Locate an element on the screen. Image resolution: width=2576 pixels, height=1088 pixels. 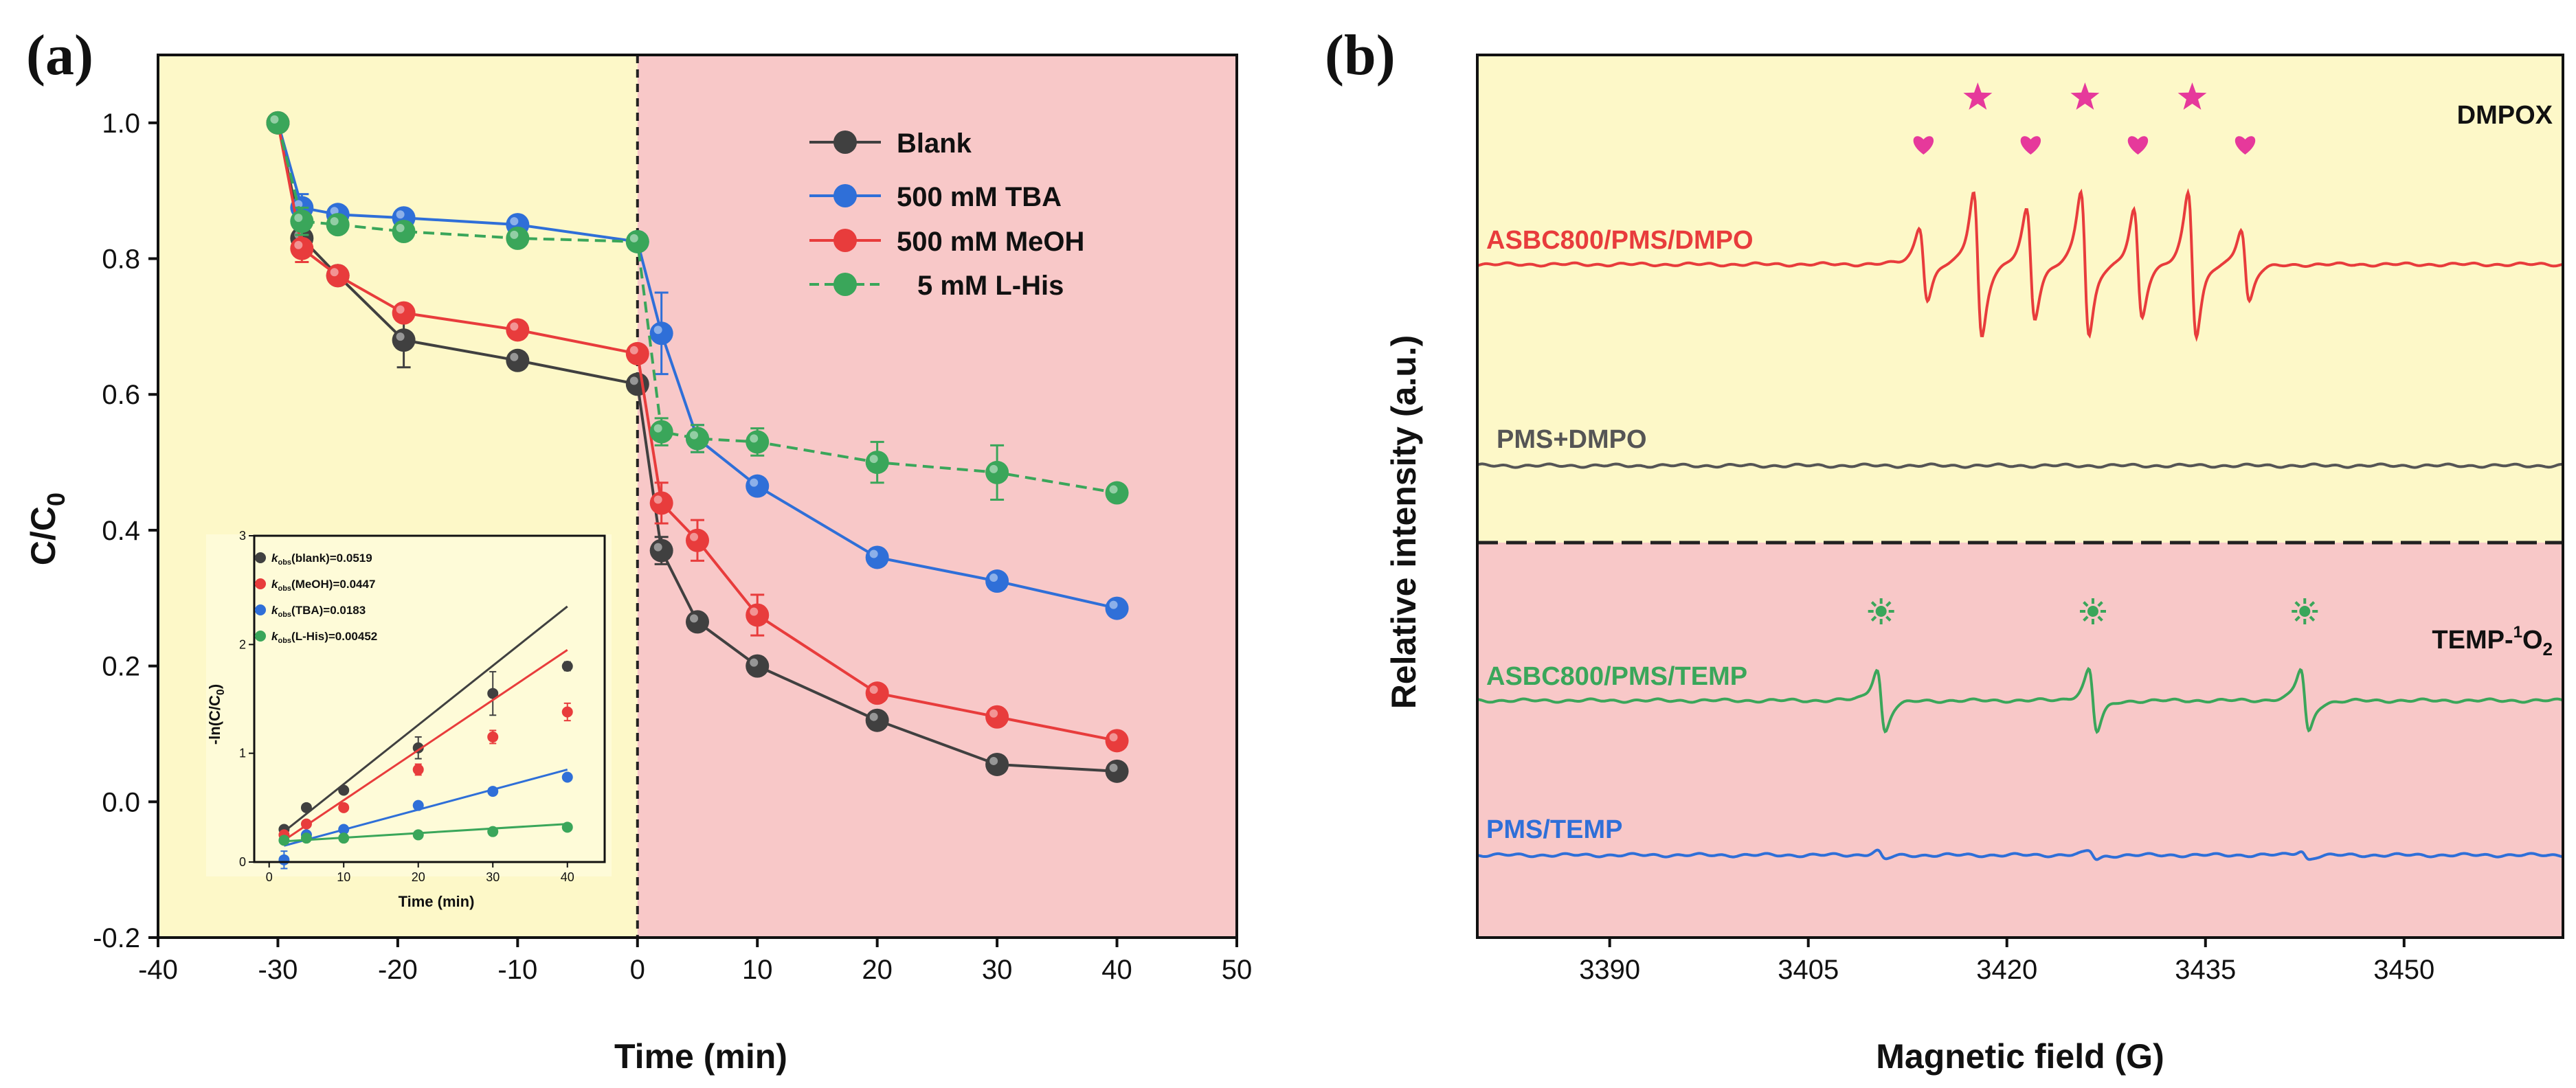
spectrum-asbc800-pms-temp is located at coordinates (2020, 700).